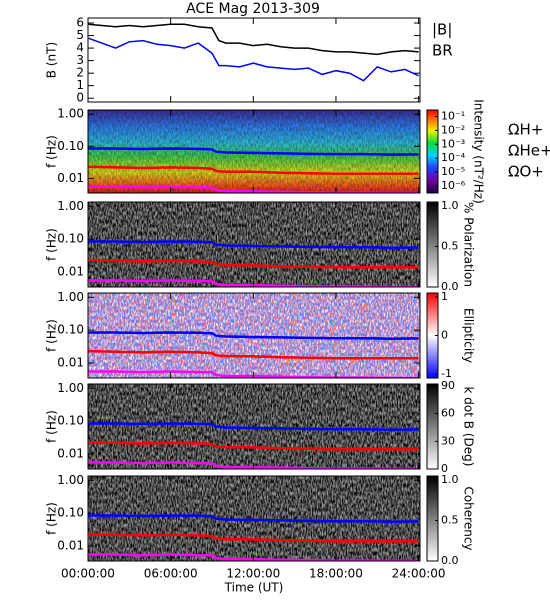 The image size is (550, 600). What do you see at coordinates (419, 574) in the screenshot?
I see `x-tick-label: 24:00:00` at bounding box center [419, 574].